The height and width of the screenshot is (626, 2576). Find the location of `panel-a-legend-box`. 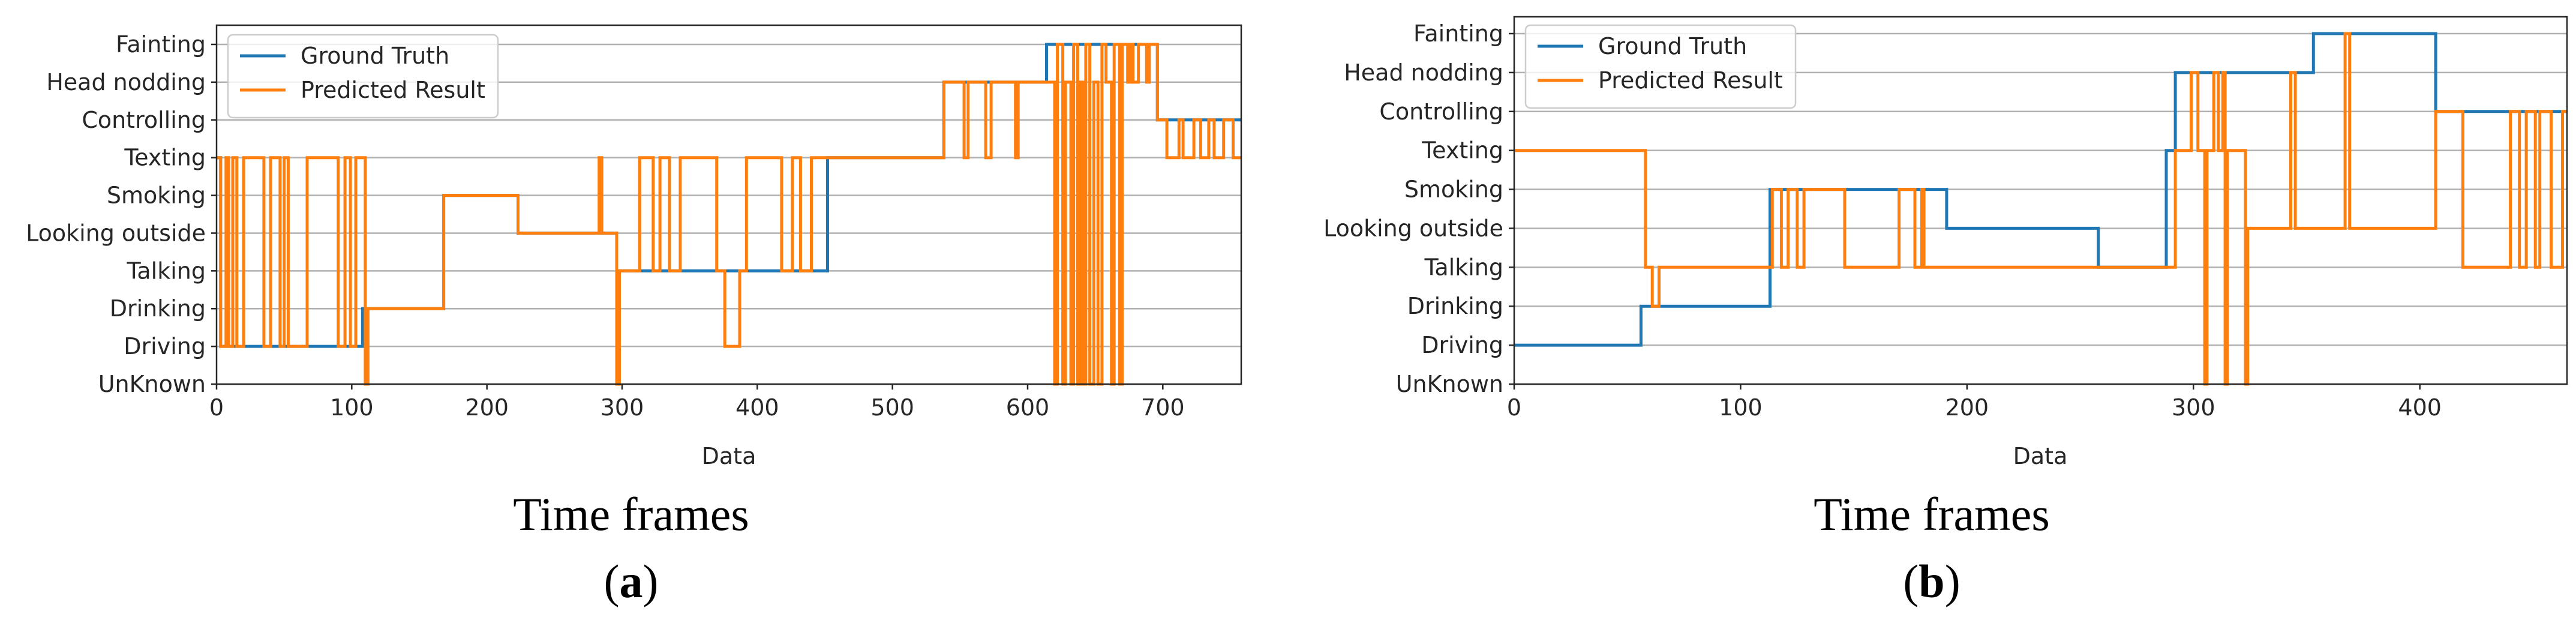

panel-a-legend-box is located at coordinates (363, 76).